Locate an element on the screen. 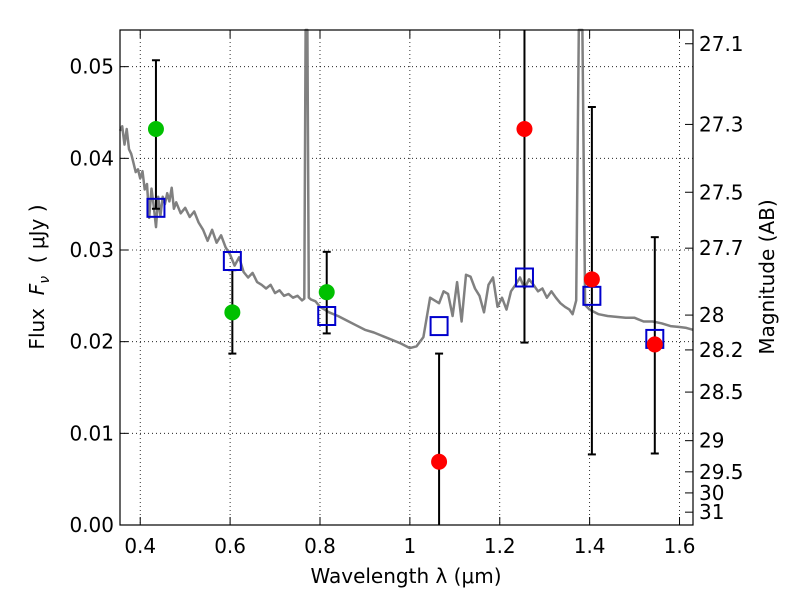 The height and width of the screenshot is (600, 800). x-tick-label-5: 1.4 is located at coordinates (590, 546).